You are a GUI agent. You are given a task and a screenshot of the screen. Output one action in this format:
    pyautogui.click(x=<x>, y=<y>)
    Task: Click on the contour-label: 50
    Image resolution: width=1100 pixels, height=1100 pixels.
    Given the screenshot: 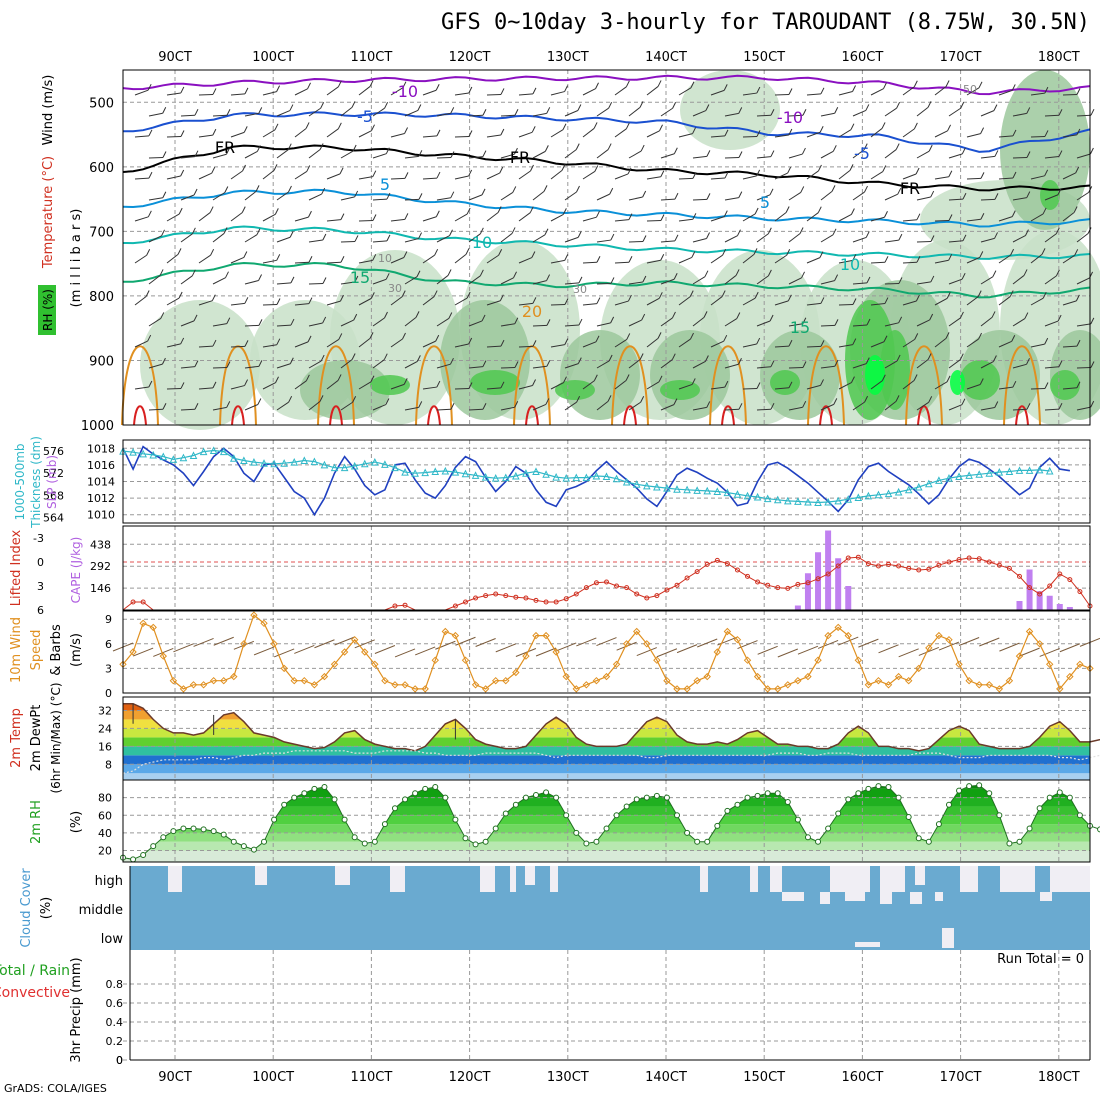 What is the action you would take?
    pyautogui.click(x=970, y=89)
    